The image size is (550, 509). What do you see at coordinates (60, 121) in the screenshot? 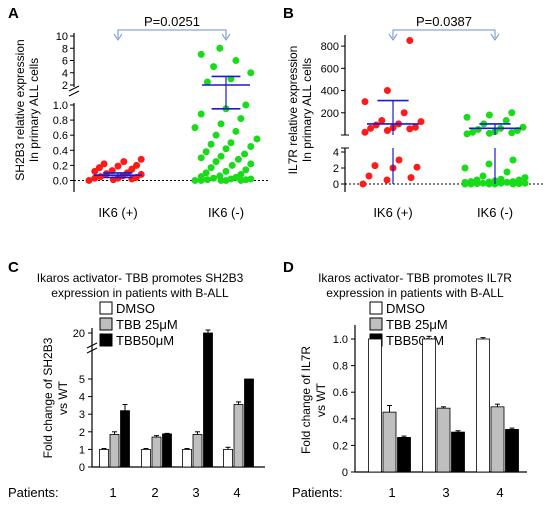
I see `y-tick-label: 0.8` at bounding box center [60, 121].